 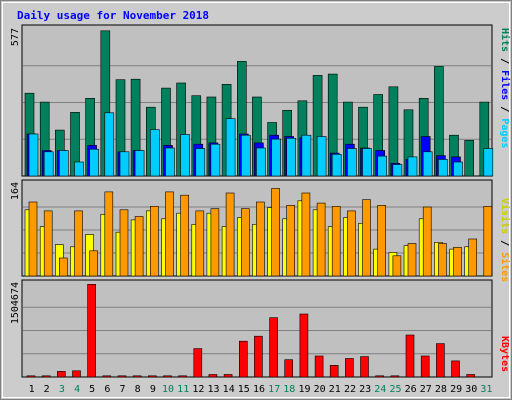 What do you see at coordinates (471, 389) in the screenshot?
I see `x-tick-label-30: 30` at bounding box center [471, 389].